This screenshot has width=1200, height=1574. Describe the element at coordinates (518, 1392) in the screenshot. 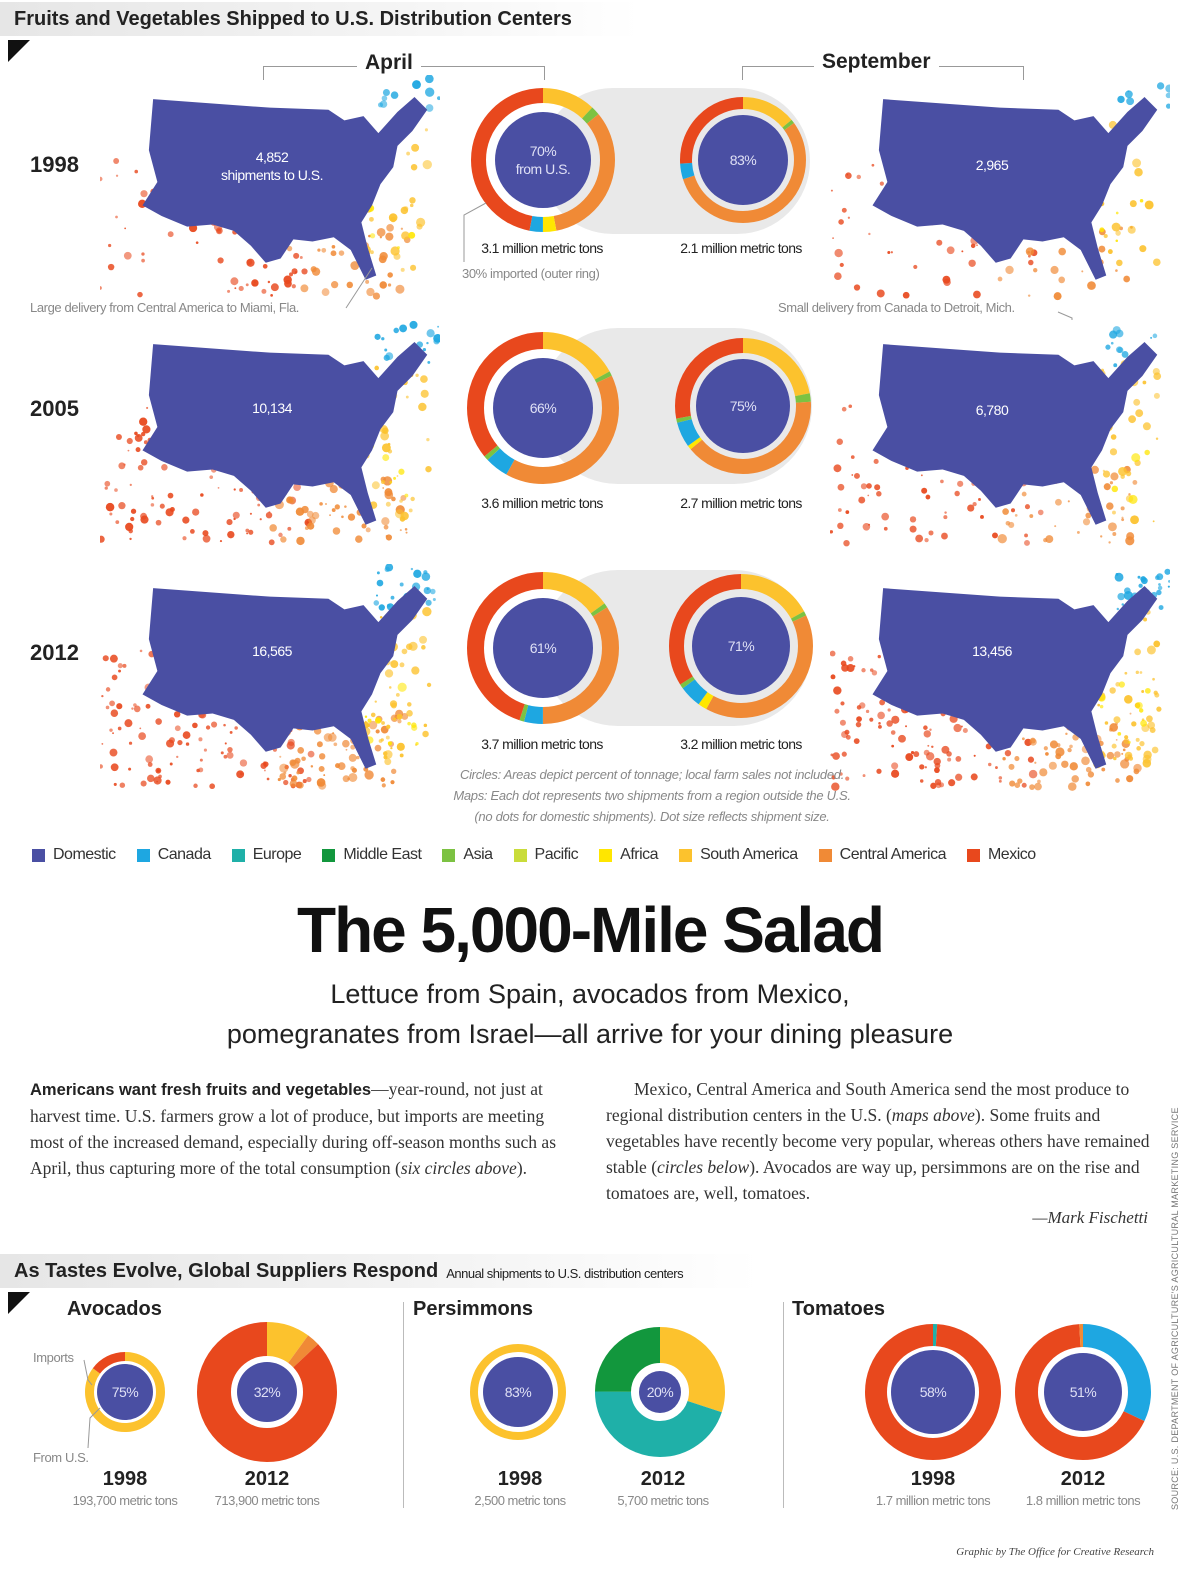

I see `domestic-percent-label: 83%` at that location.